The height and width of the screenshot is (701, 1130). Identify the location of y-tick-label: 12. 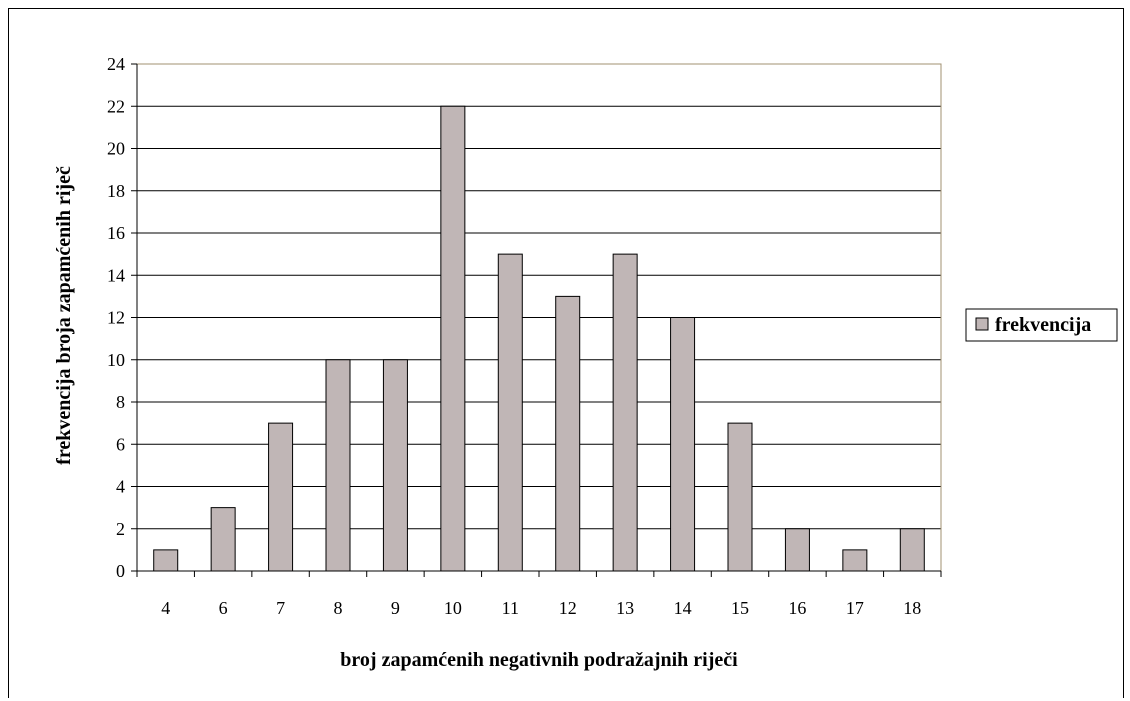
(116, 318).